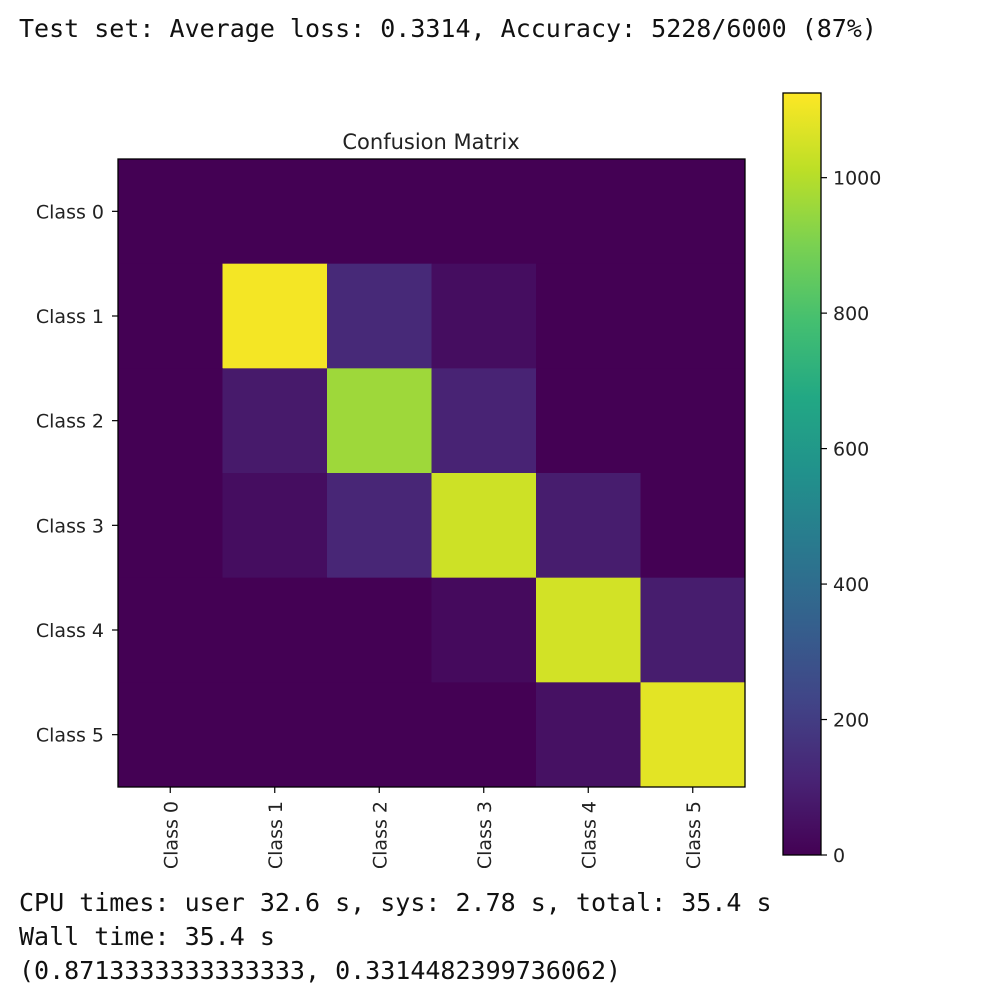 Image resolution: width=988 pixels, height=1002 pixels. Describe the element at coordinates (851, 585) in the screenshot. I see `colorbar-tick-label: 400` at that location.